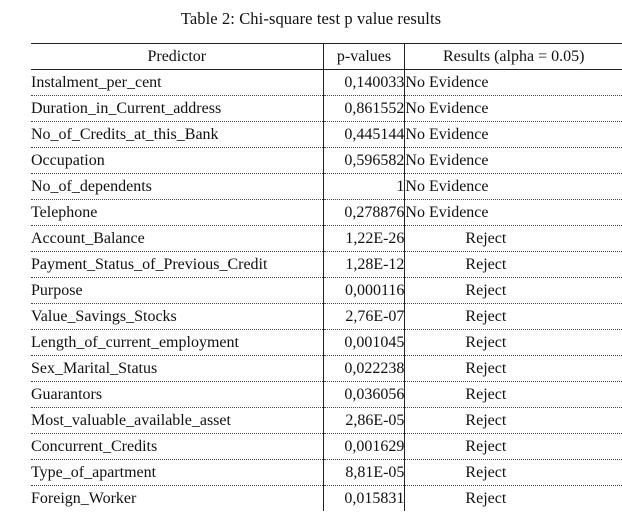 This screenshot has width=622, height=516. Describe the element at coordinates (177, 134) in the screenshot. I see `predictor-cell: No_of_Credits_at_this_Bank` at that location.